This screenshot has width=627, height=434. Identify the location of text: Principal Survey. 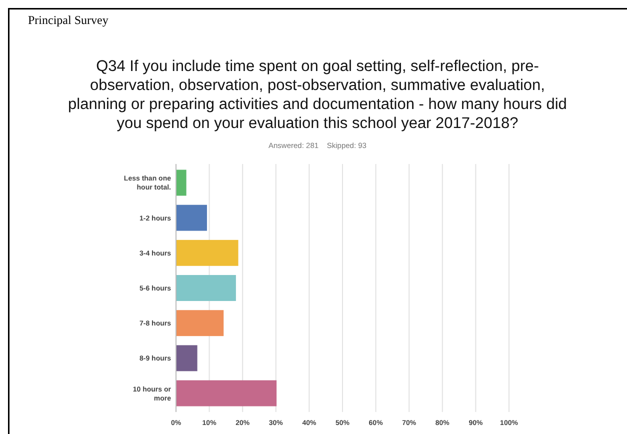
(68, 20).